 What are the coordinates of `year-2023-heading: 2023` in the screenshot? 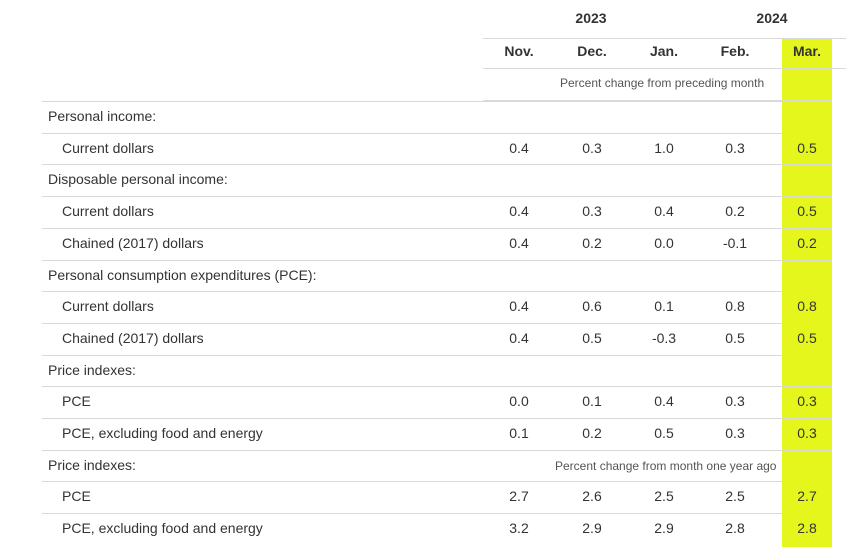 It's located at (591, 18).